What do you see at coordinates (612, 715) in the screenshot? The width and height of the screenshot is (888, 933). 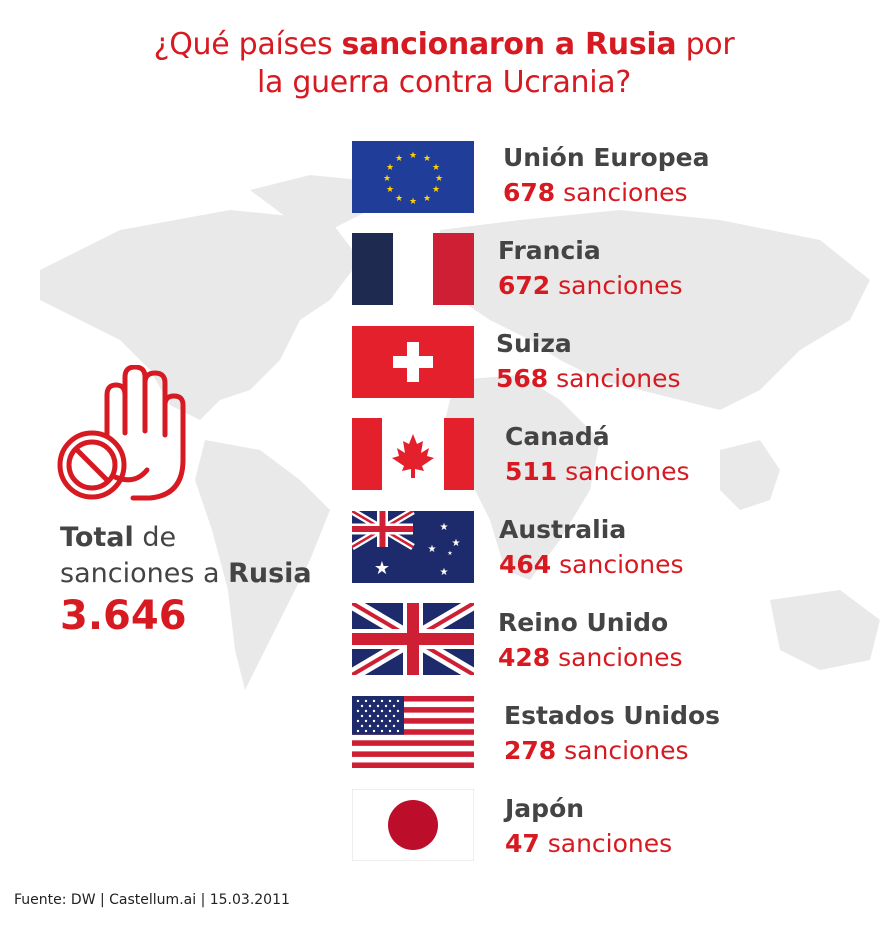 I see `country-name: Estados Unidos` at bounding box center [612, 715].